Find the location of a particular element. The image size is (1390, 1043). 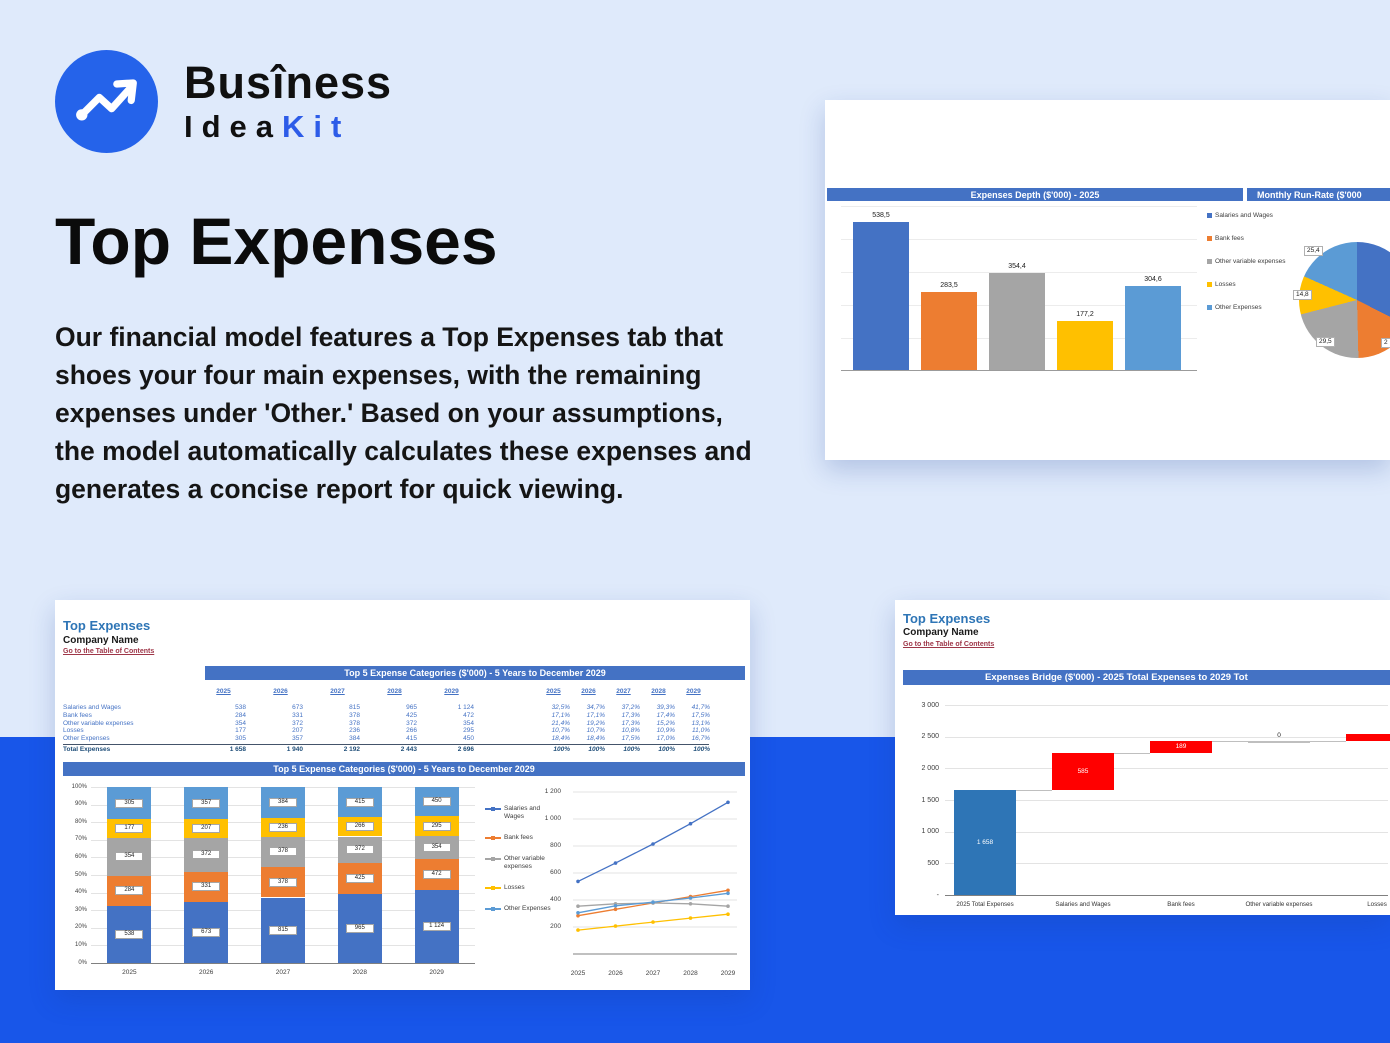

logo-word-business: Busîness is located at coordinates (288, 82).